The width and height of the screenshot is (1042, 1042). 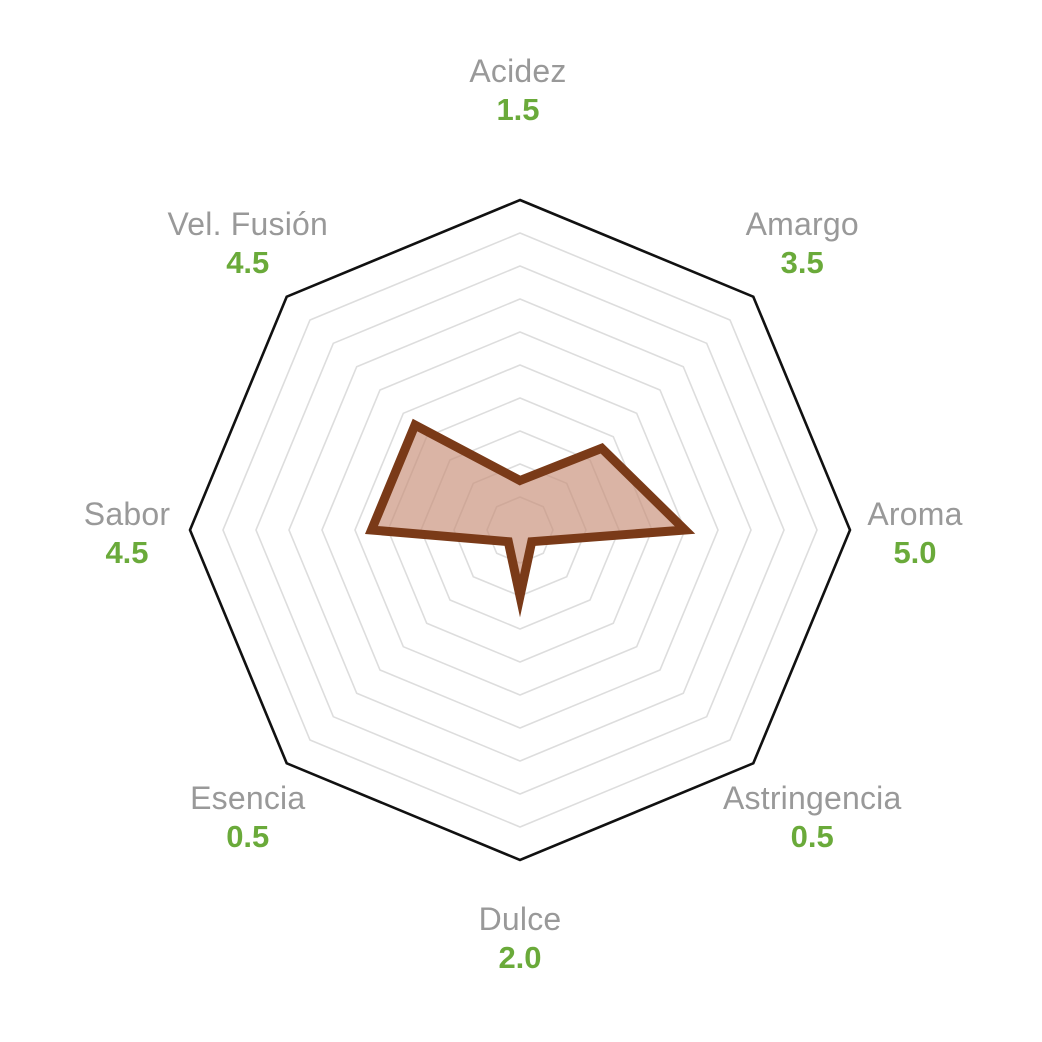 What do you see at coordinates (520, 938) in the screenshot?
I see `axis-label-dulce: Dulce 2.0` at bounding box center [520, 938].